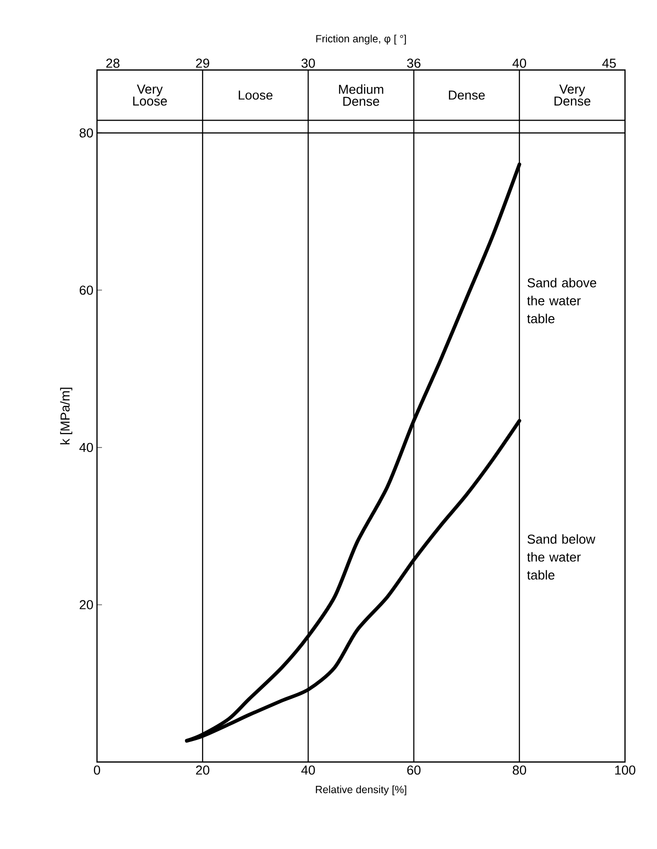 The height and width of the screenshot is (849, 657). Describe the element at coordinates (86, 447) in the screenshot. I see `y-tick-label: 40` at that location.